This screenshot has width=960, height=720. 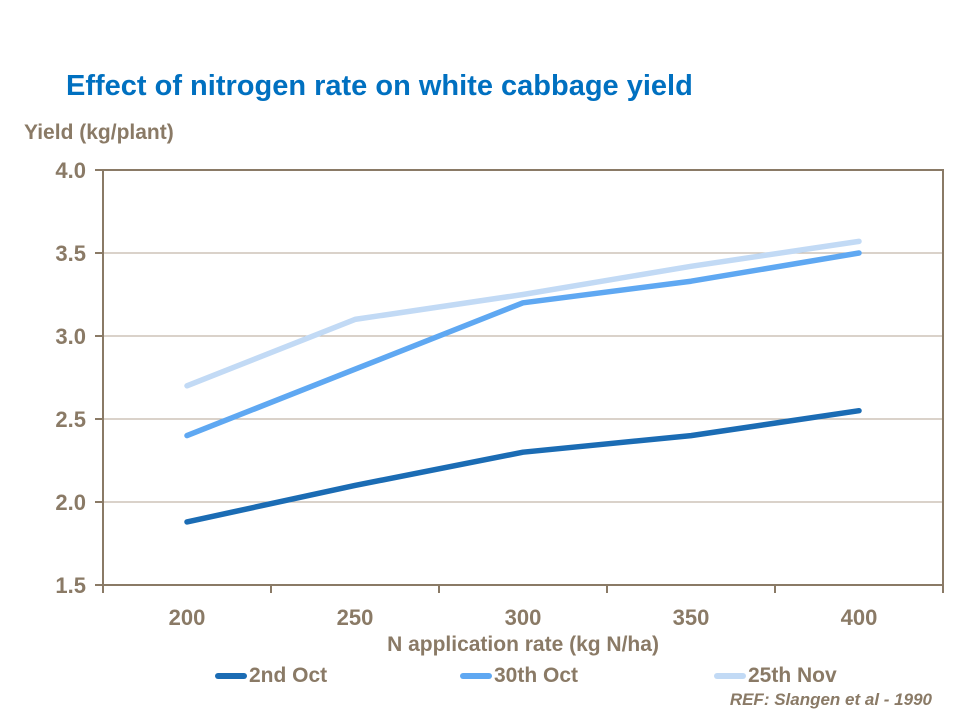 What do you see at coordinates (536, 675) in the screenshot?
I see `legend-label: 30th Oct` at bounding box center [536, 675].